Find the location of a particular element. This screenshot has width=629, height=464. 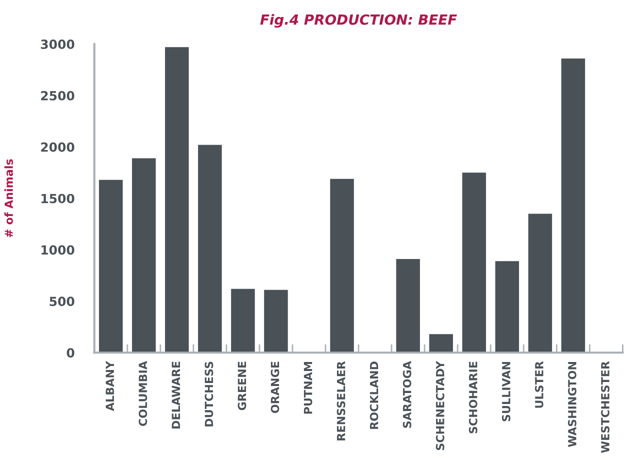

x-tick-label: DUTCHESS is located at coordinates (209, 394).